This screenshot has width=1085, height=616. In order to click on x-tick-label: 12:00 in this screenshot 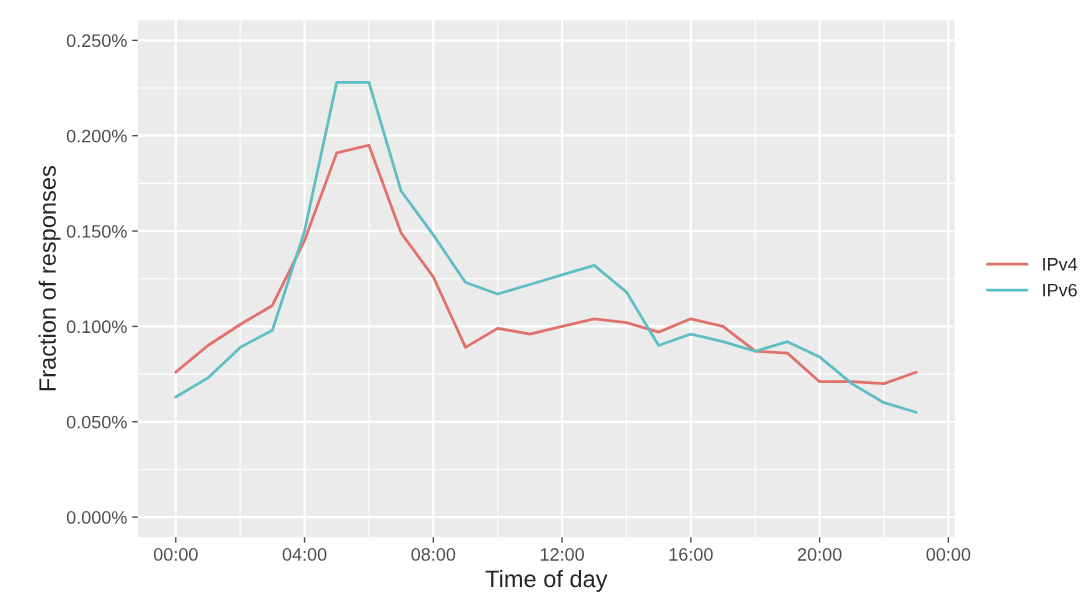, I will do `click(562, 554)`.